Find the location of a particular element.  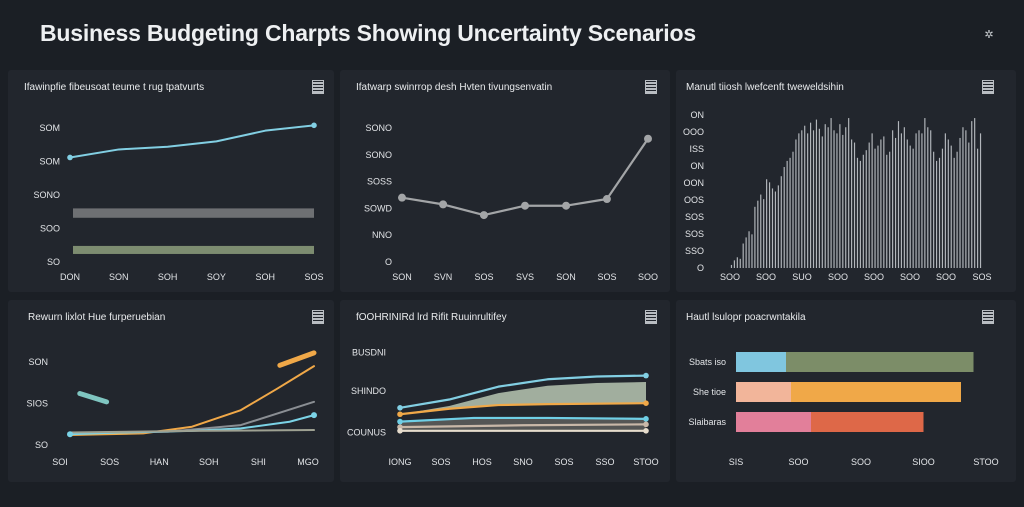

x-tick-label: SIS is located at coordinates (736, 462).